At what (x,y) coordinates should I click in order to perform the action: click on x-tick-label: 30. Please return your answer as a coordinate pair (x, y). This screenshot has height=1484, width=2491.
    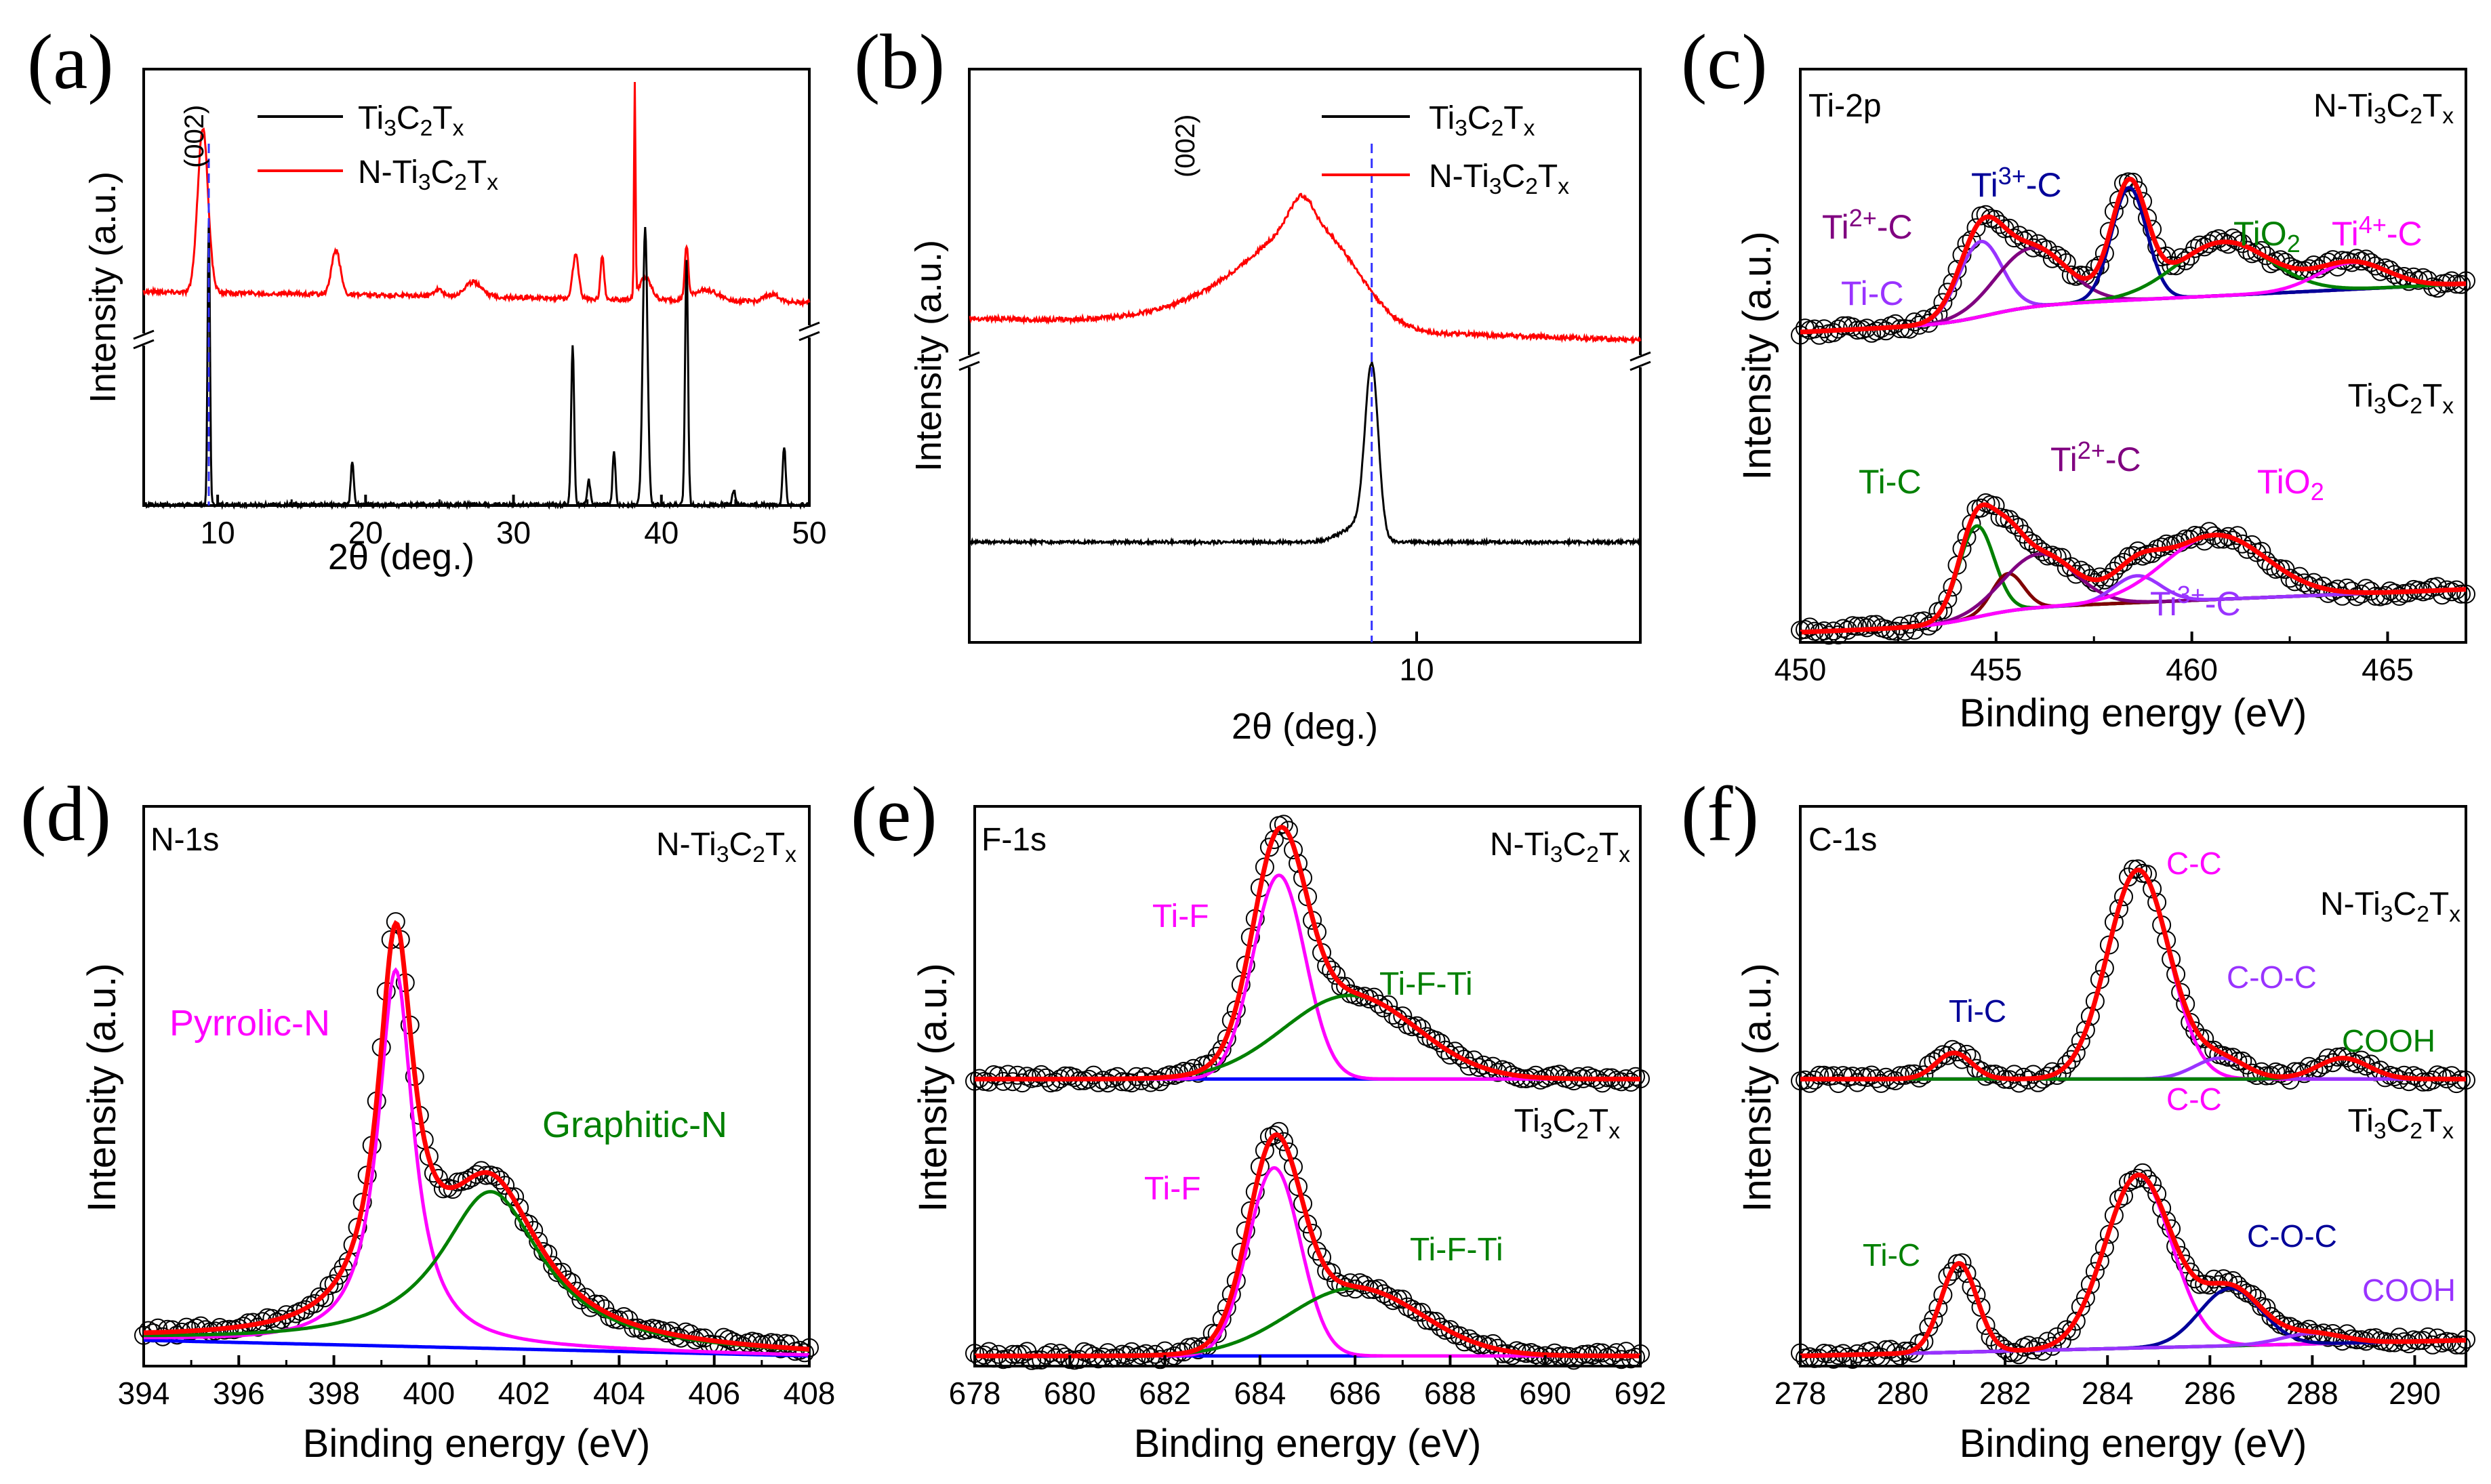
    Looking at the image, I should click on (513, 532).